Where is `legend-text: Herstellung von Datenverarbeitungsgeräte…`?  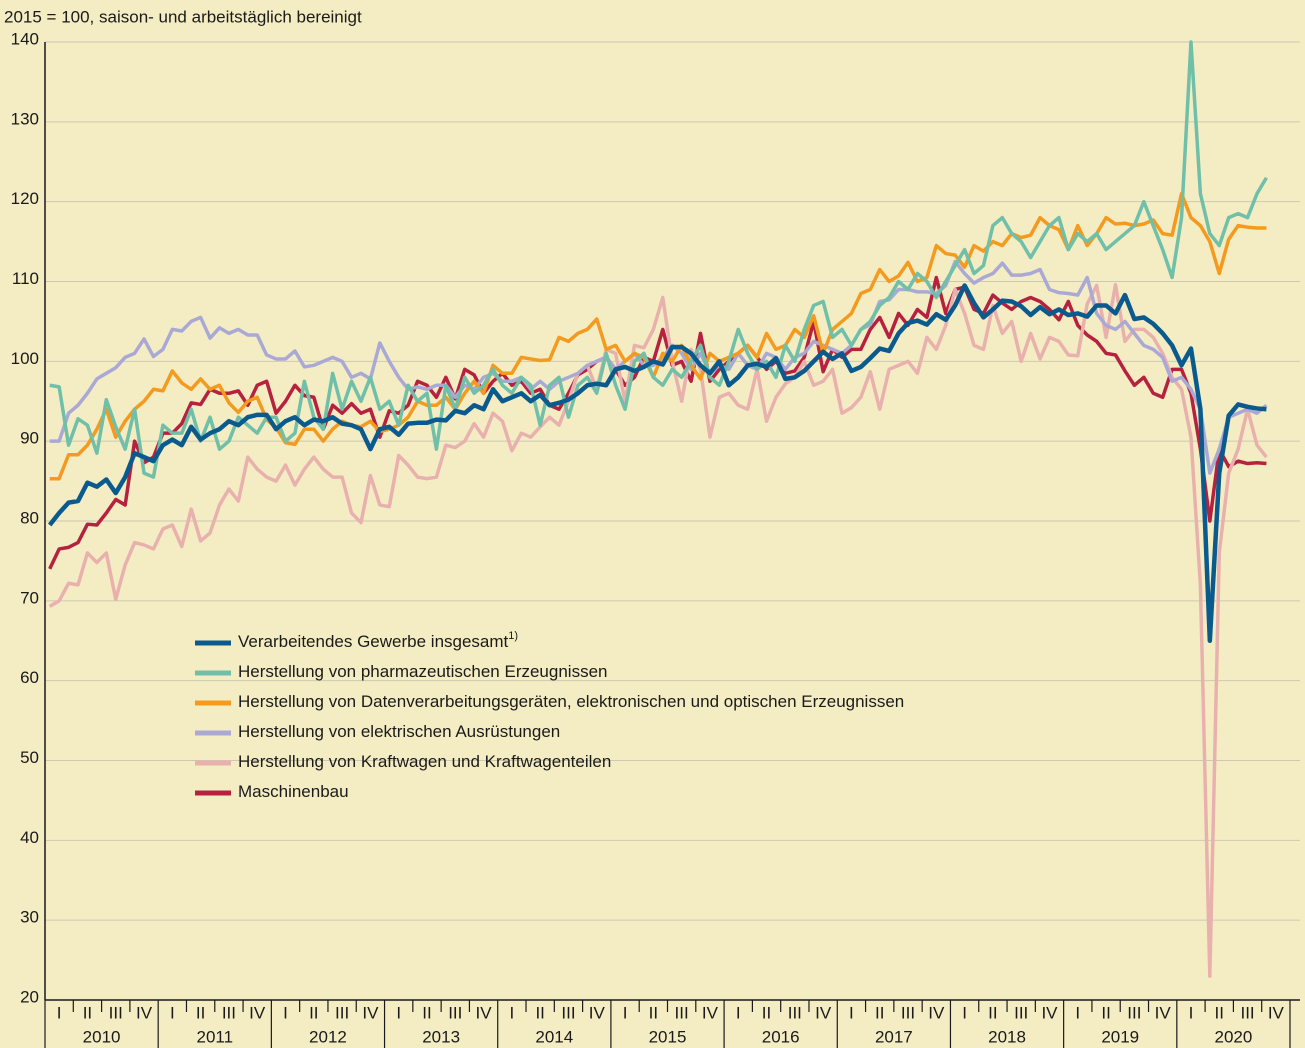
legend-text: Herstellung von Datenverarbeitungsgeräte… is located at coordinates (571, 701).